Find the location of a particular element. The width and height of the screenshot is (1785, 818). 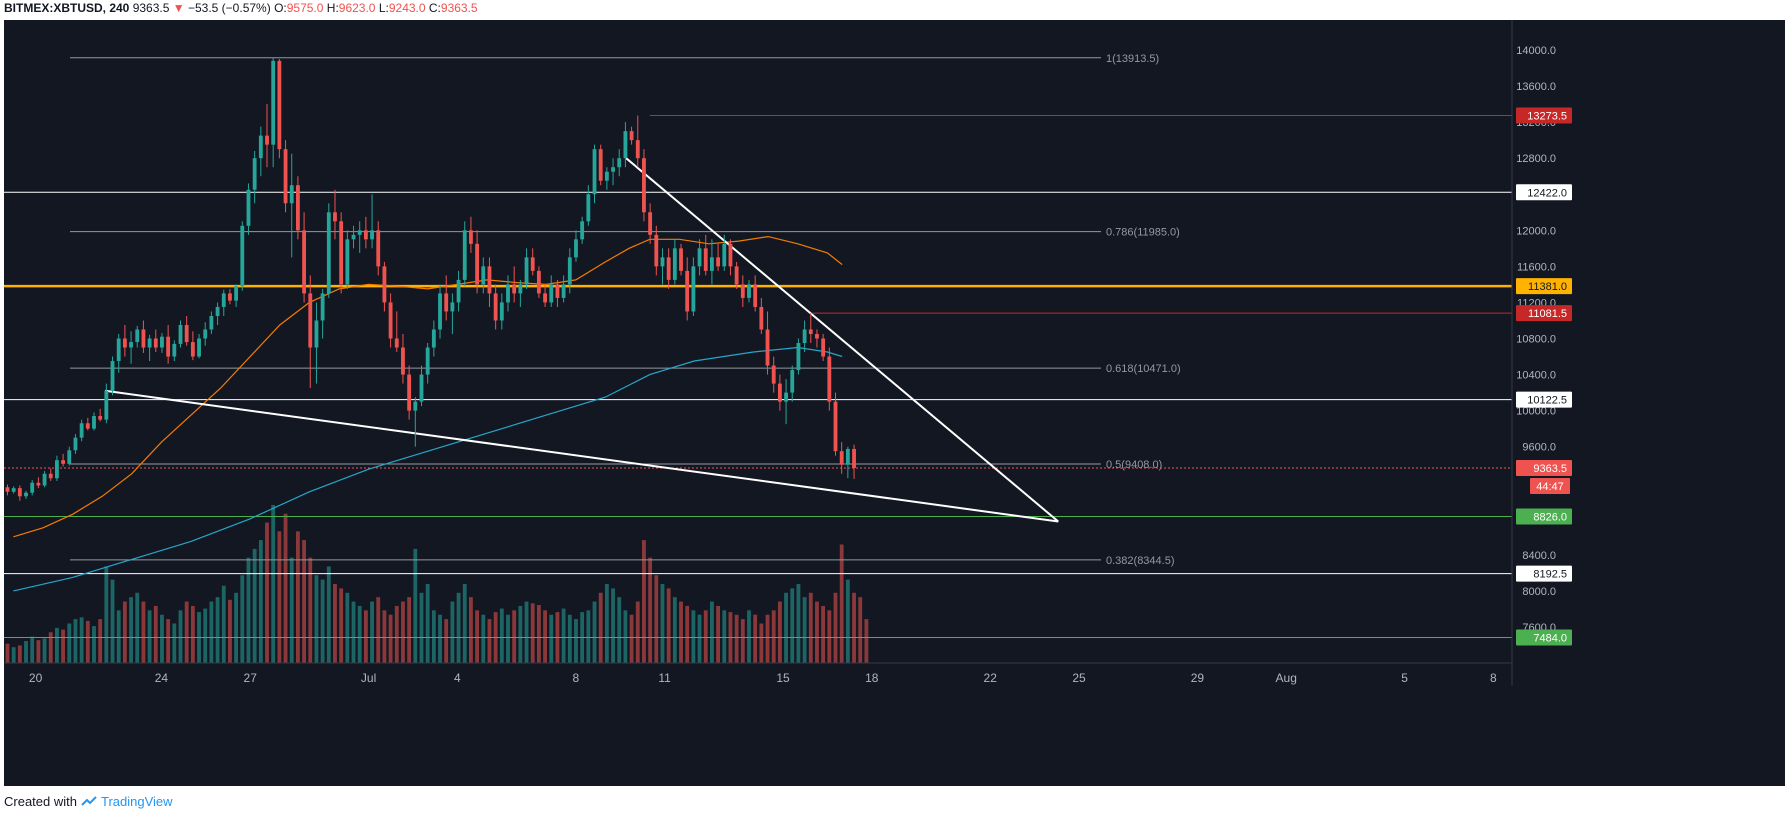

trendline-lower-support is located at coordinates (582, 456).